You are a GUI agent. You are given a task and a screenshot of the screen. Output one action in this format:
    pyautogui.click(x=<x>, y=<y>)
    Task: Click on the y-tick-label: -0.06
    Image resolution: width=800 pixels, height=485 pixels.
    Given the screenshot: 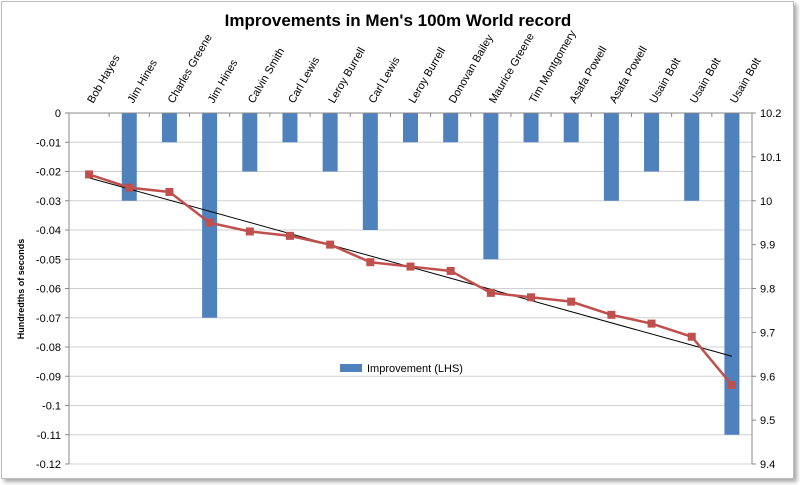 What is the action you would take?
    pyautogui.click(x=48, y=290)
    